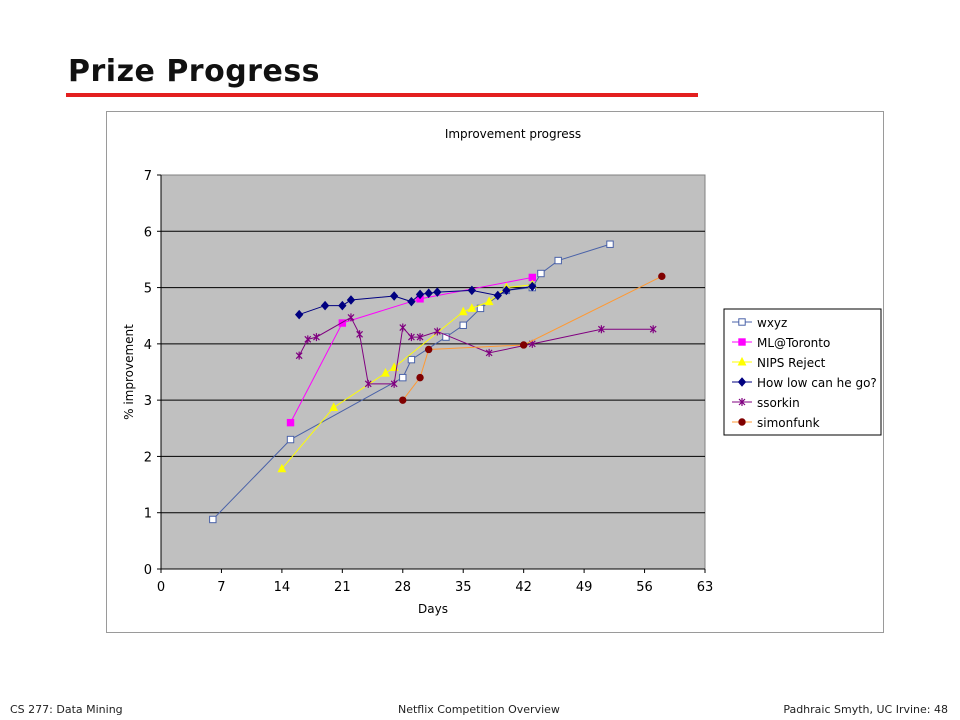  I want to click on legend-label-ssorkin: ssorkin, so click(778, 403).